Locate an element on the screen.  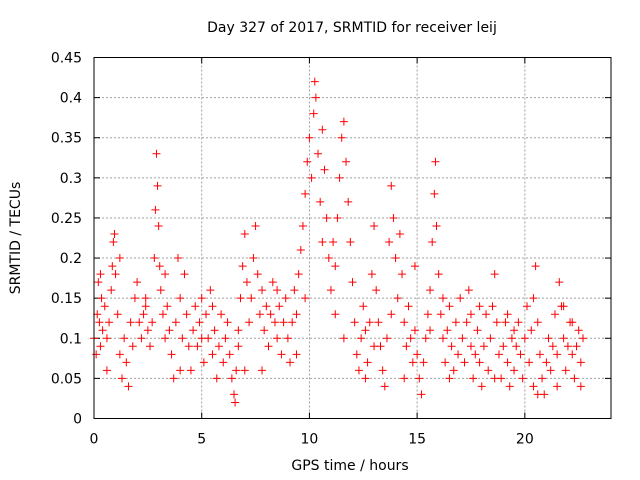
x-tick-label: 0 is located at coordinates (94, 440).